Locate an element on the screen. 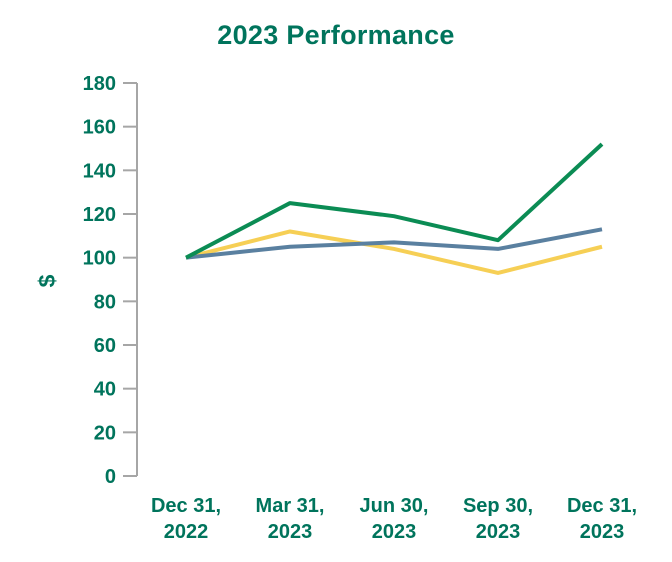  y-tick-label: 0 is located at coordinates (110, 477).